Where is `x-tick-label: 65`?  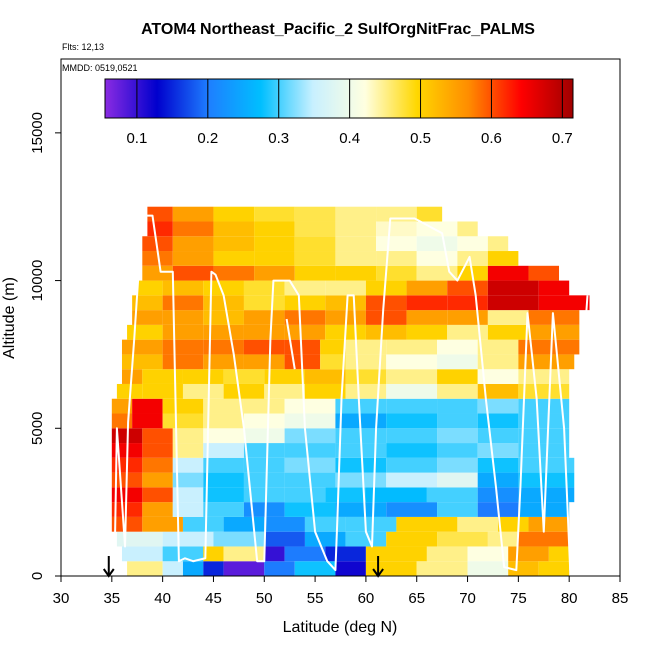
x-tick-label: 65 is located at coordinates (416, 598).